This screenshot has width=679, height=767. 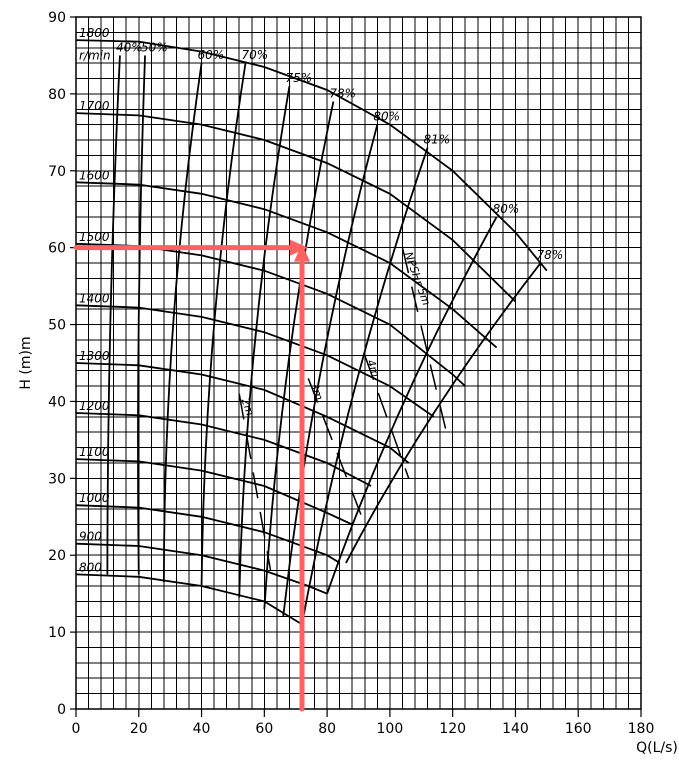 What do you see at coordinates (94, 175) in the screenshot?
I see `speed-label-1600: 1600` at bounding box center [94, 175].